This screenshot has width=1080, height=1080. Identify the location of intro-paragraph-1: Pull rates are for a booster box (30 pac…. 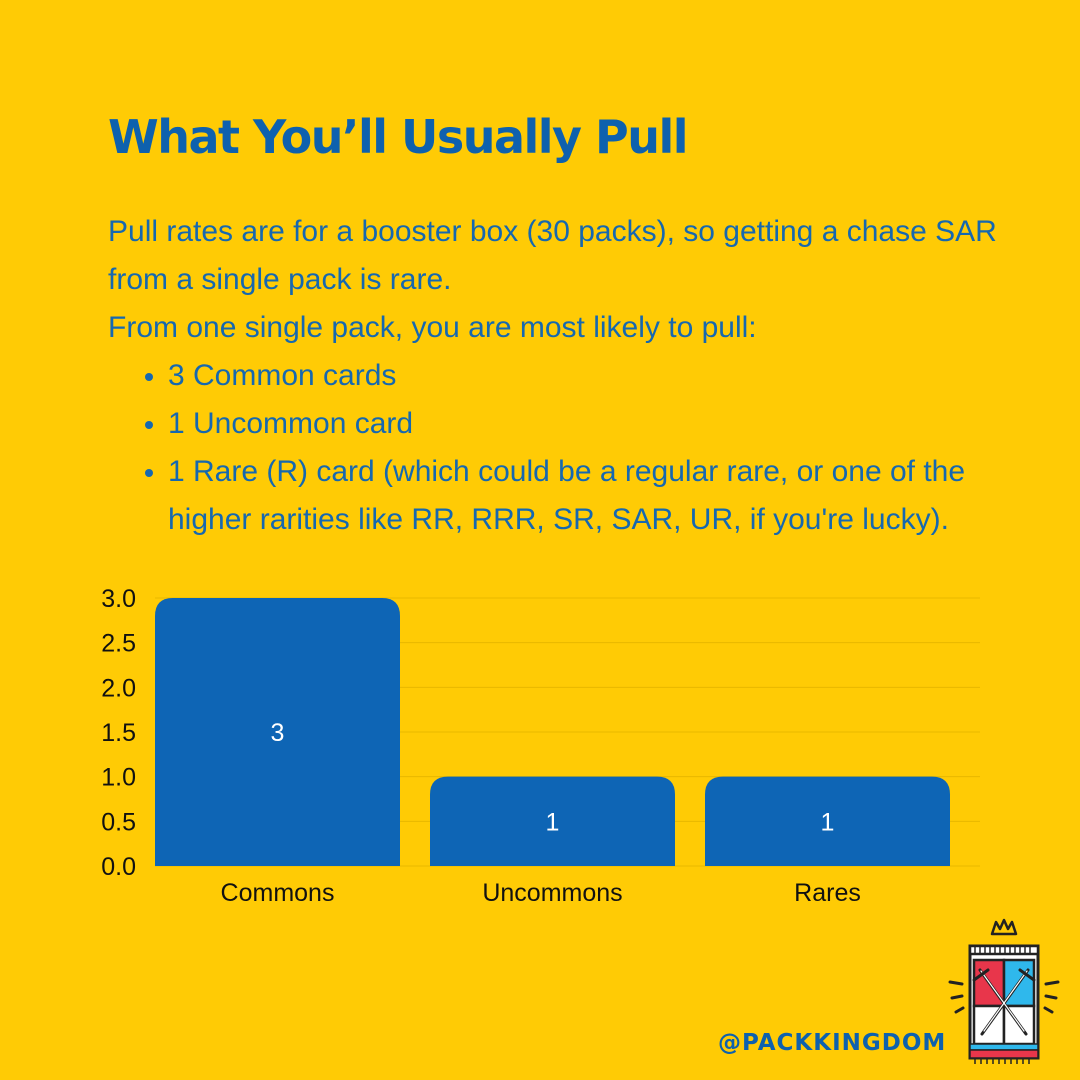
(552, 255).